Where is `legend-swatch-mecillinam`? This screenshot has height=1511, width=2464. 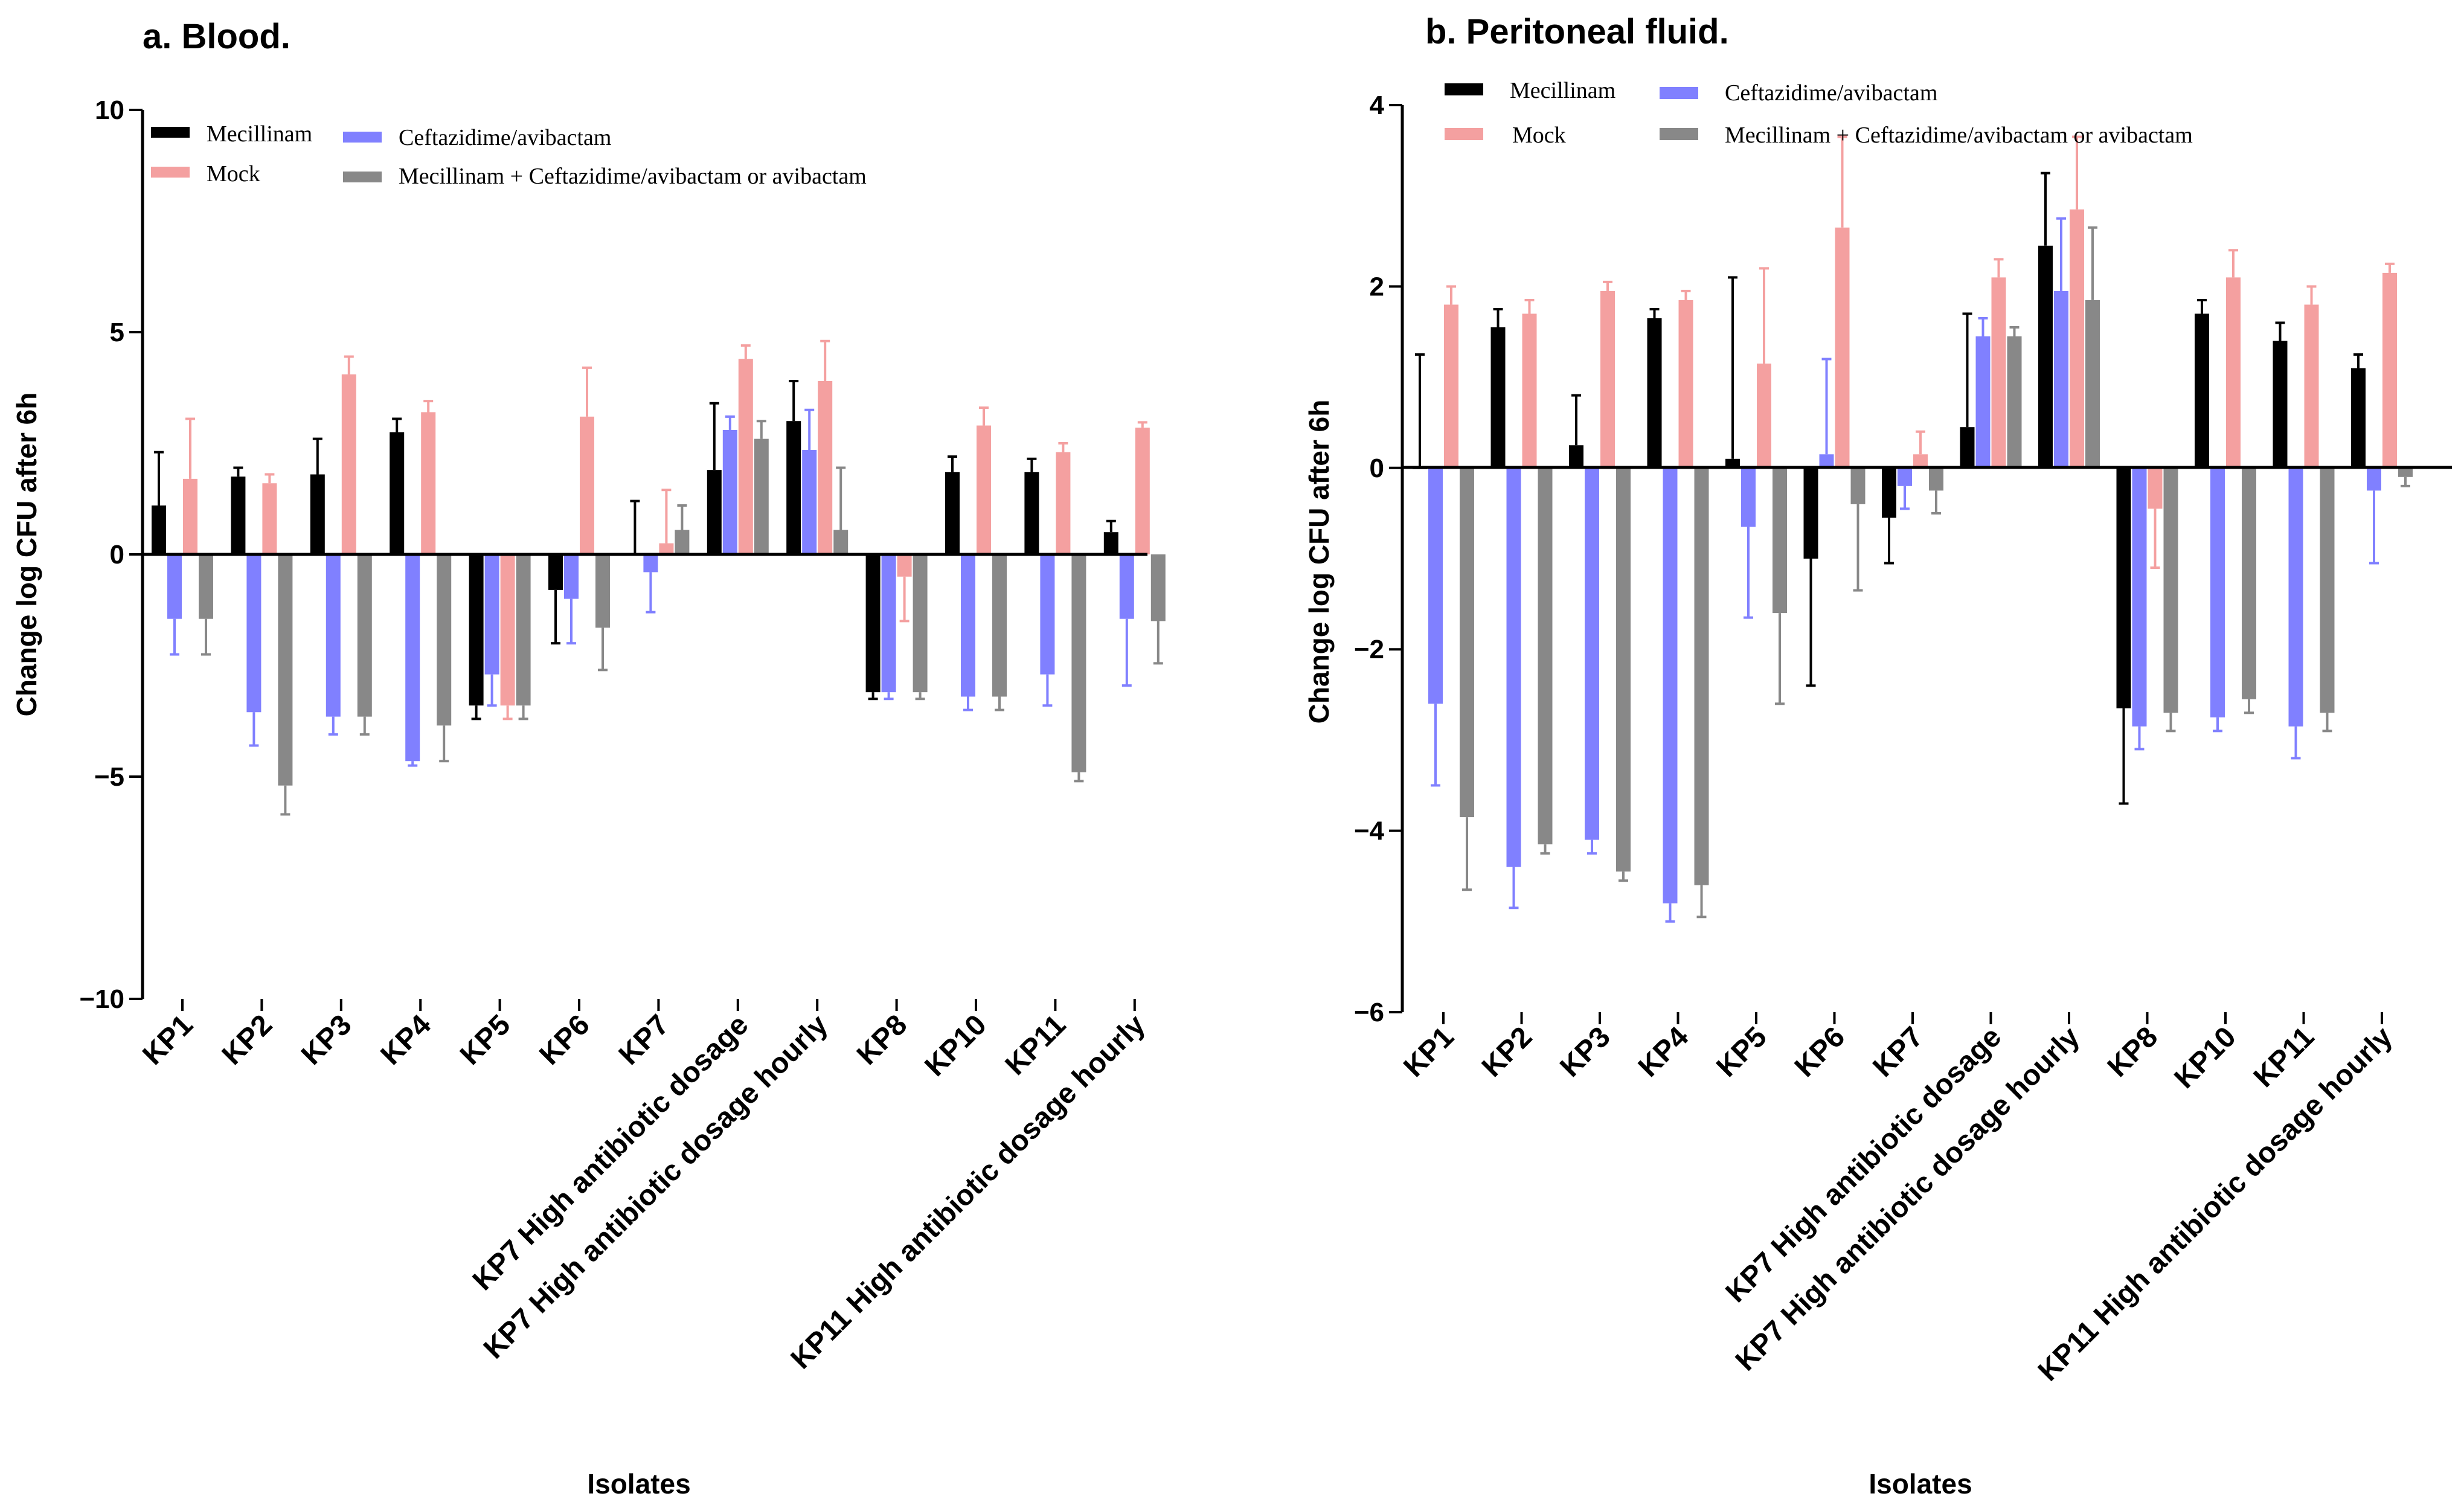 legend-swatch-mecillinam is located at coordinates (170, 132).